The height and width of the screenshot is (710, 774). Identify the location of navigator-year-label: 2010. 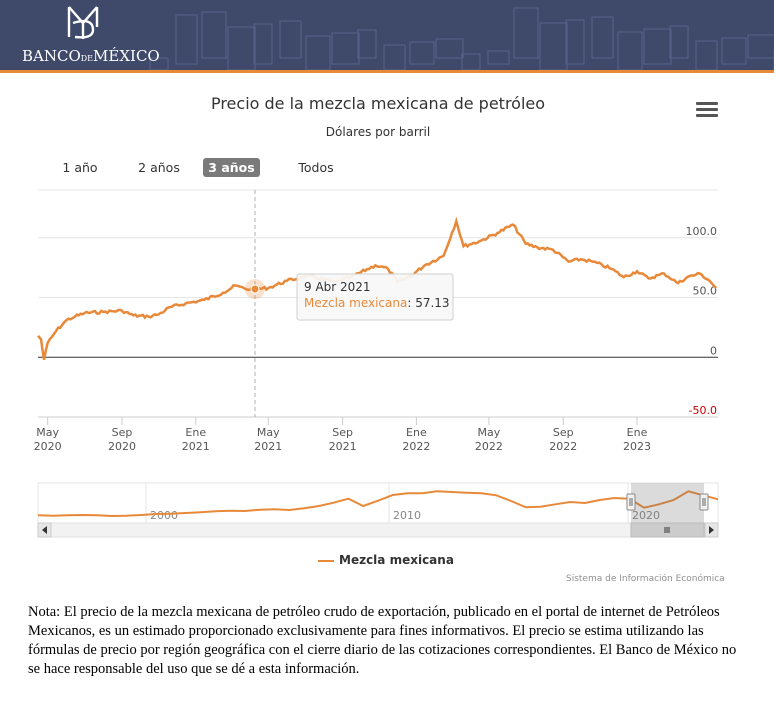
(407, 515).